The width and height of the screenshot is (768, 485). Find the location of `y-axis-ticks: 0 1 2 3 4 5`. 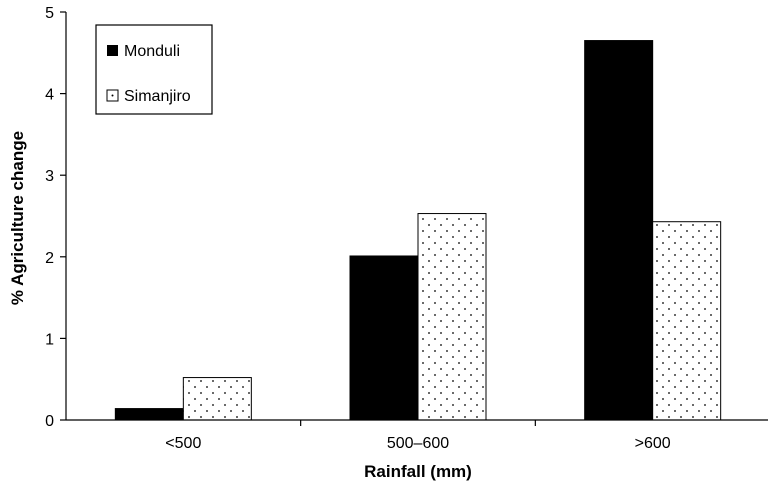

y-axis-ticks: 0 1 2 3 4 5 is located at coordinates (55, 217).